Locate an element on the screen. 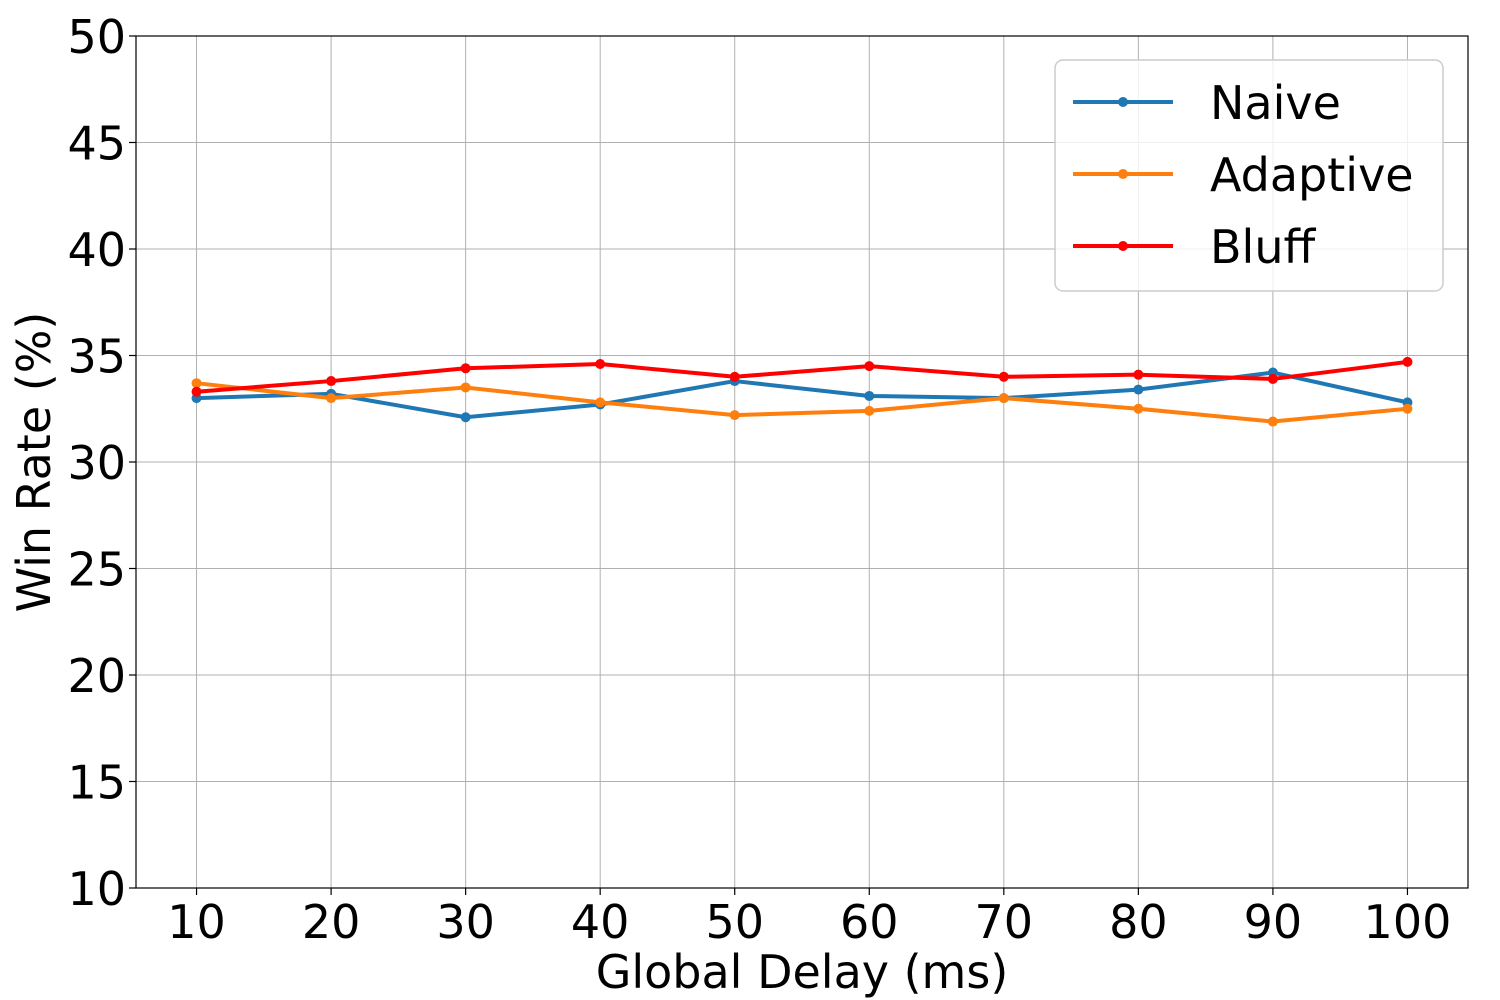 This screenshot has width=1500, height=1000. x-tick-label: 90 is located at coordinates (1273, 922).